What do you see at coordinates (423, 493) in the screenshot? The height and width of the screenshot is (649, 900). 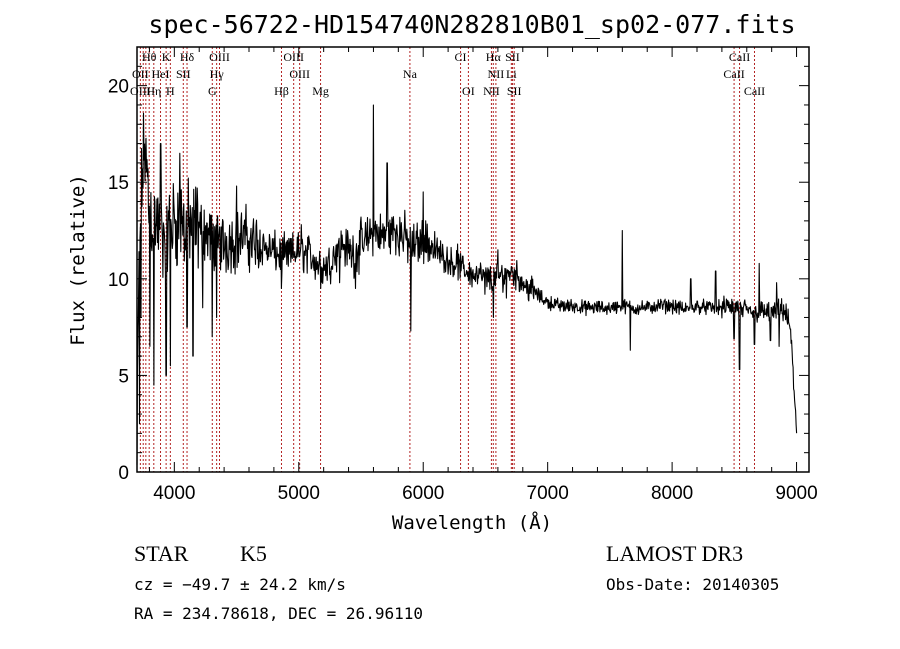 I see `x-tick-label: 6000` at bounding box center [423, 493].